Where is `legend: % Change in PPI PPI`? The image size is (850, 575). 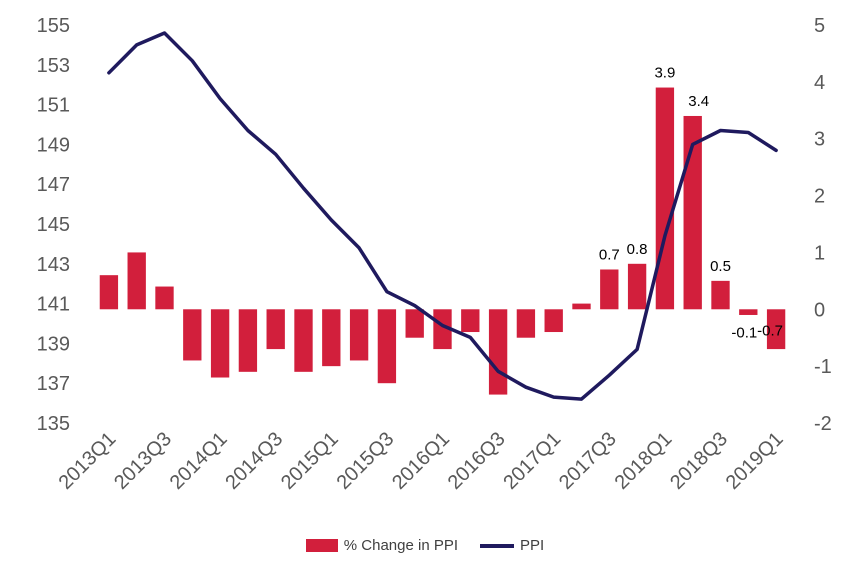
legend: % Change in PPI PPI is located at coordinates (425, 545).